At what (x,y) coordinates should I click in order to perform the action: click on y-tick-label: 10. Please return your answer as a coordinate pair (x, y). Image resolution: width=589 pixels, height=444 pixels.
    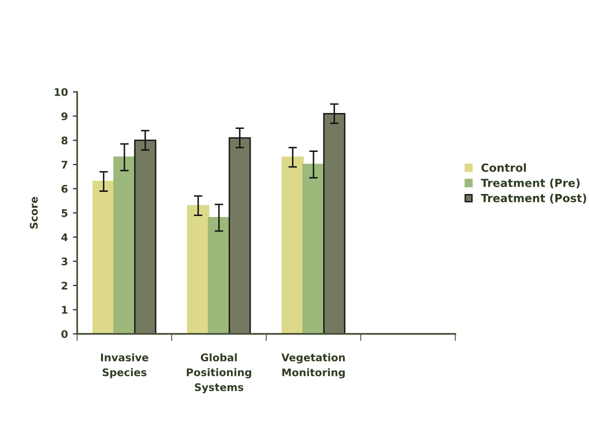
    Looking at the image, I should click on (61, 92).